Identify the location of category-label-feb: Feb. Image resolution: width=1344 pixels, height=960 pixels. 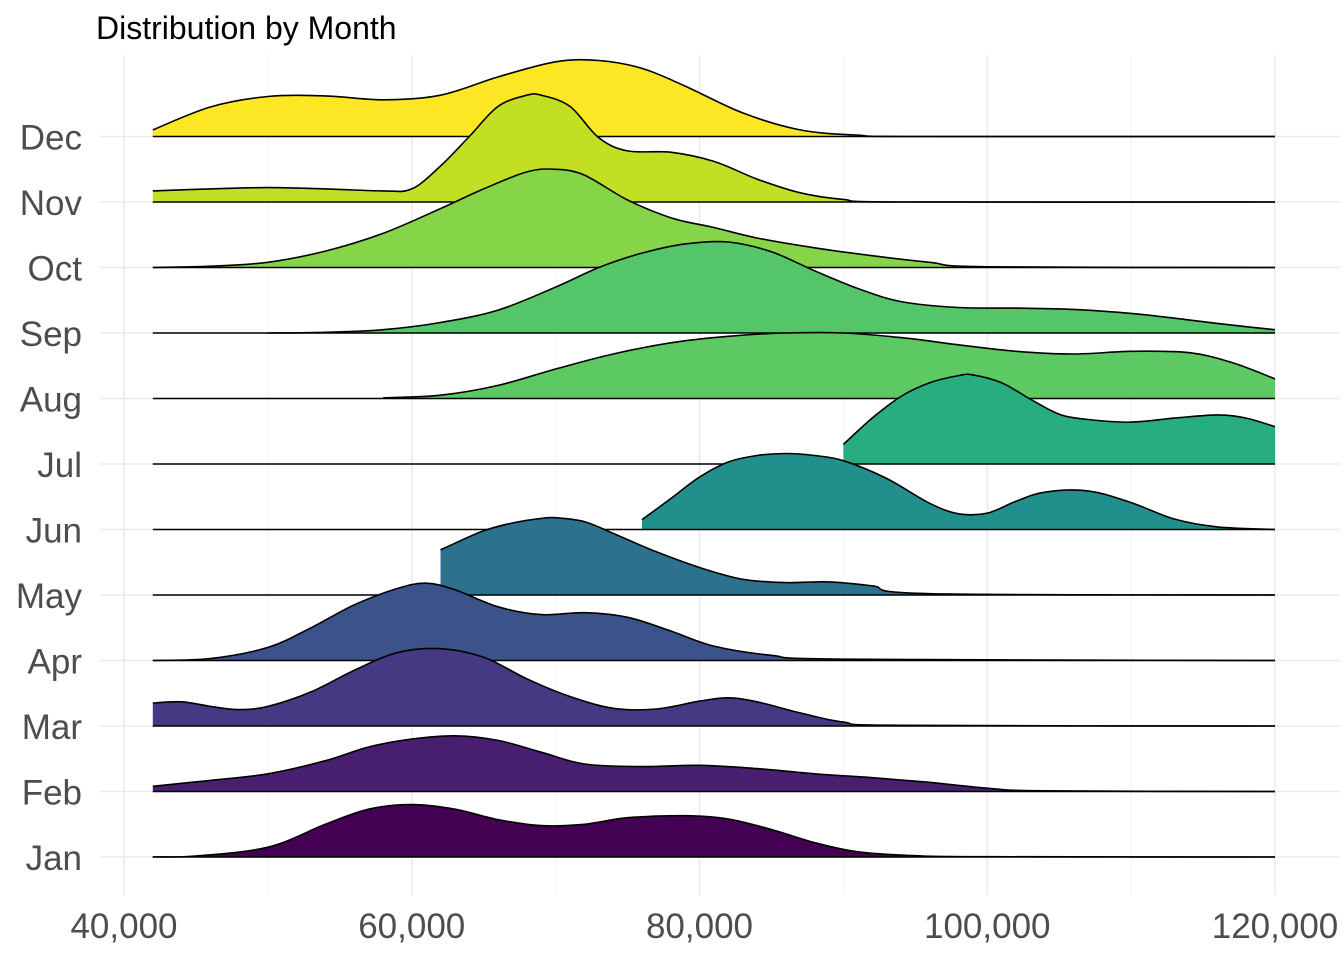
(52, 793).